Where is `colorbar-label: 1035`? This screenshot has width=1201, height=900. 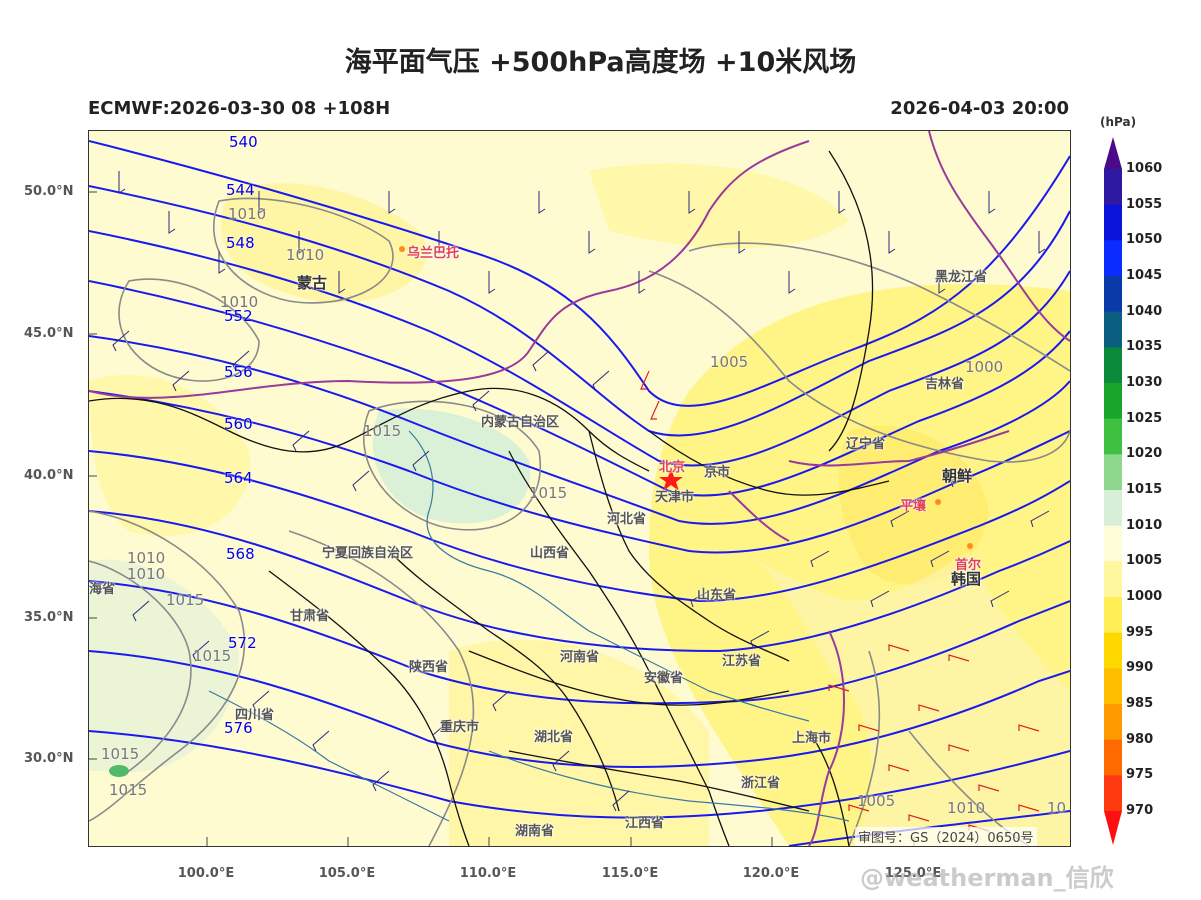
colorbar-label: 1035 is located at coordinates (1144, 347).